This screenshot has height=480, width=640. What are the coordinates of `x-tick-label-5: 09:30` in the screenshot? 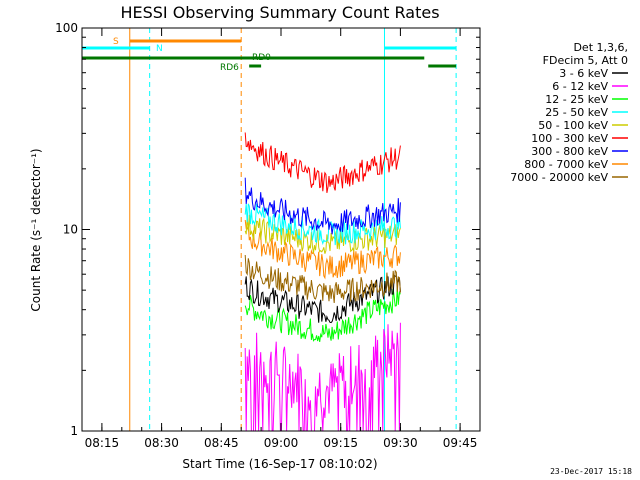 It's located at (400, 443).